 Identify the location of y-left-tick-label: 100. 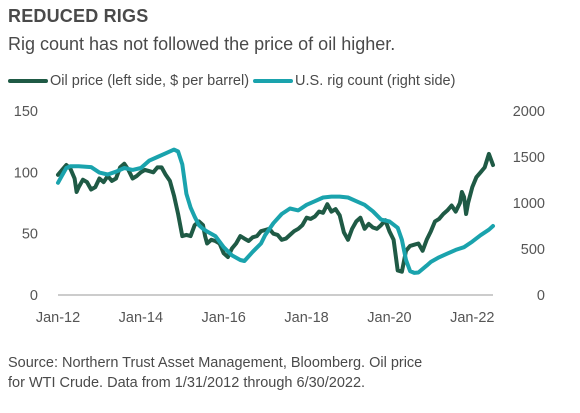
(26, 173).